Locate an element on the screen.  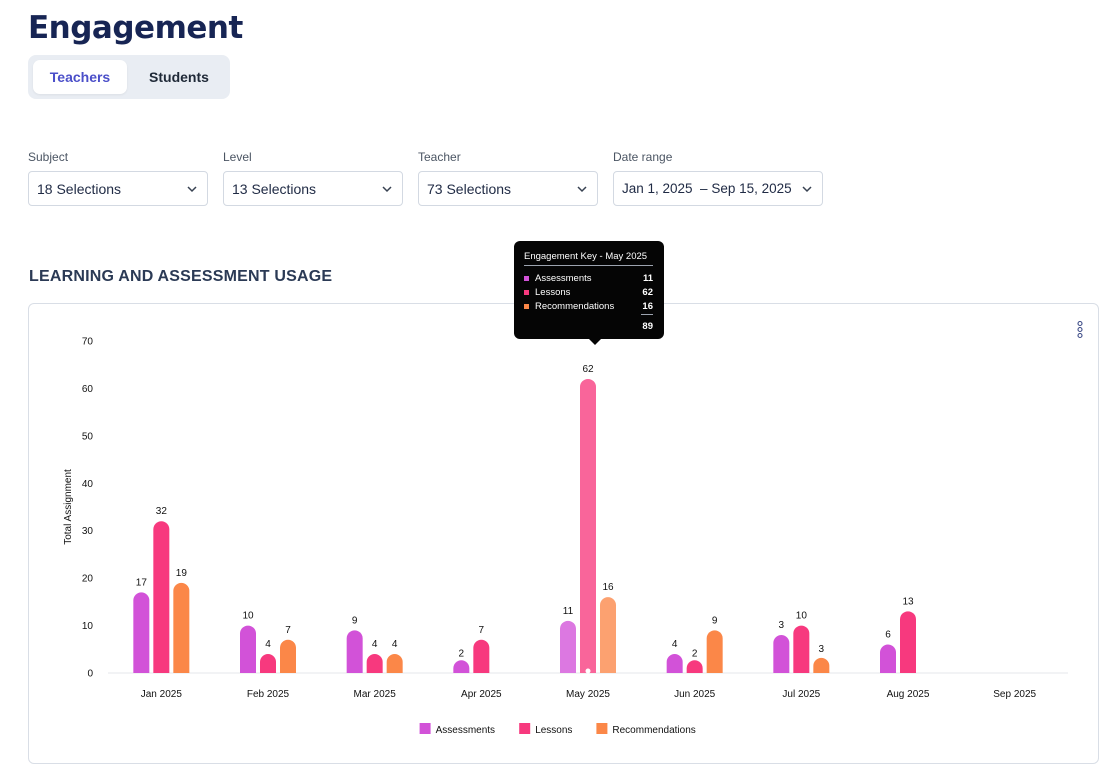
bar-lessons-apr-2025 is located at coordinates (481, 656).